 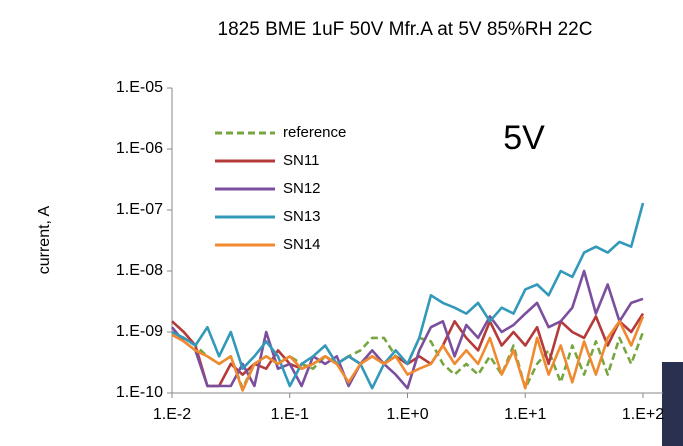 What do you see at coordinates (302, 244) in the screenshot?
I see `legend-label: SN14` at bounding box center [302, 244].